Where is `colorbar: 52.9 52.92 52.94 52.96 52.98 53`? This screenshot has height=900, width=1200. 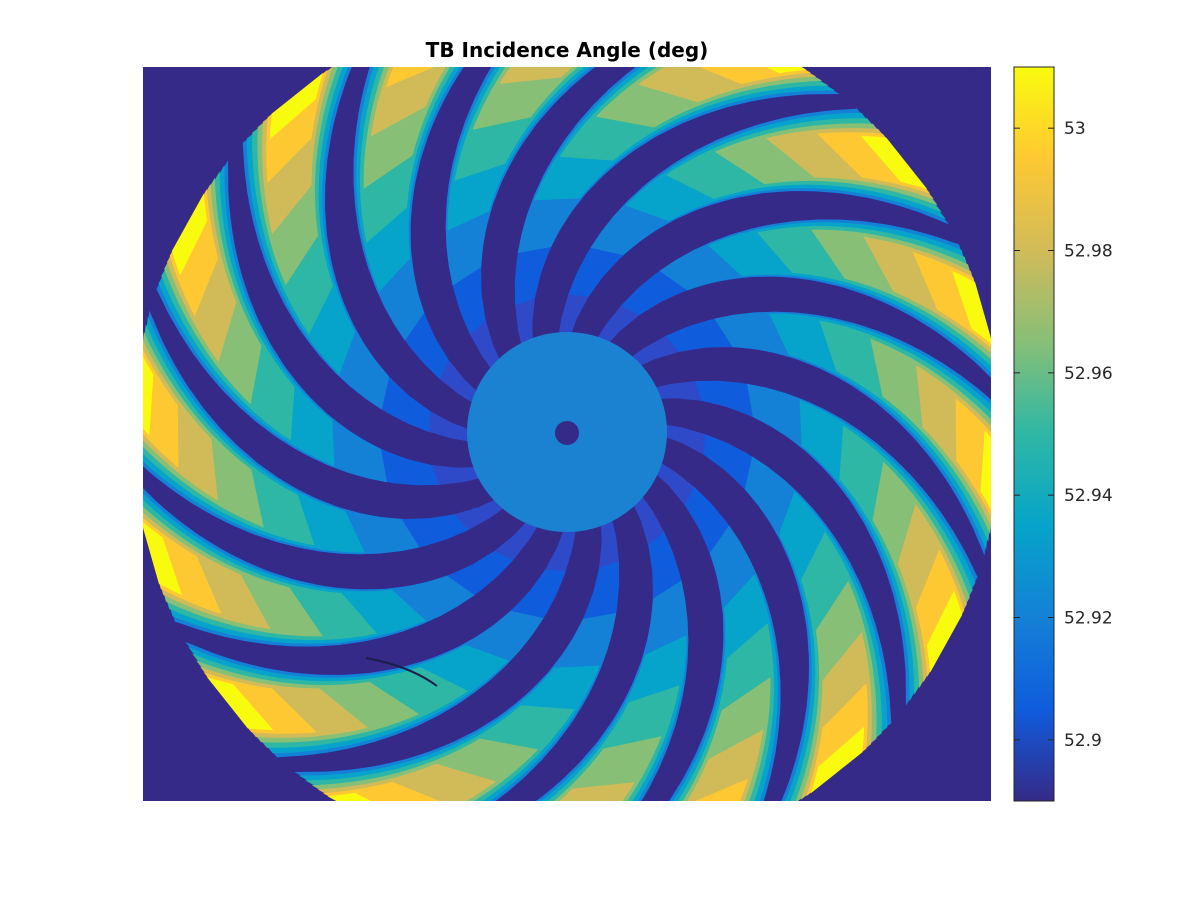
colorbar: 52.9 52.92 52.94 52.96 52.98 53 is located at coordinates (1063, 434).